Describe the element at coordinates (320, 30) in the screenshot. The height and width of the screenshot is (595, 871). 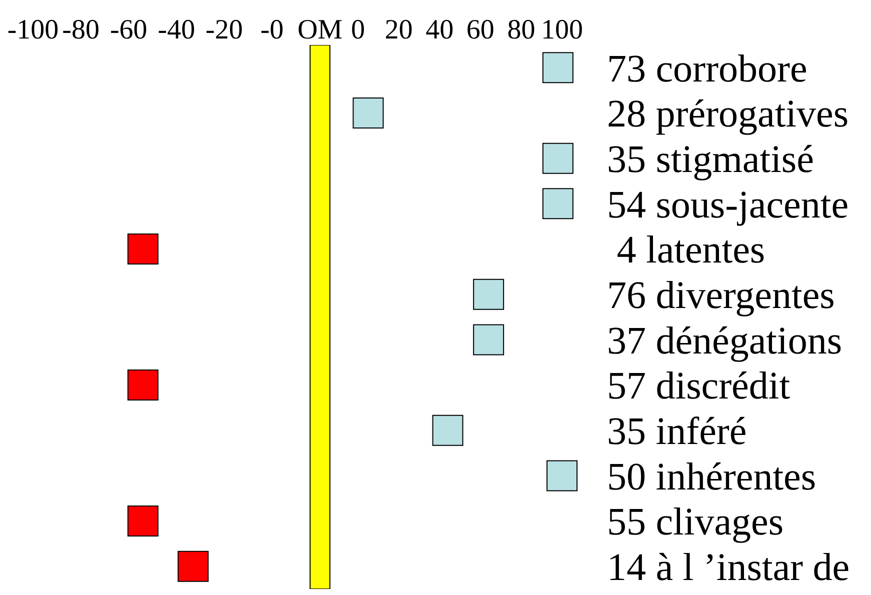
I see `x-tick-label: OM` at that location.